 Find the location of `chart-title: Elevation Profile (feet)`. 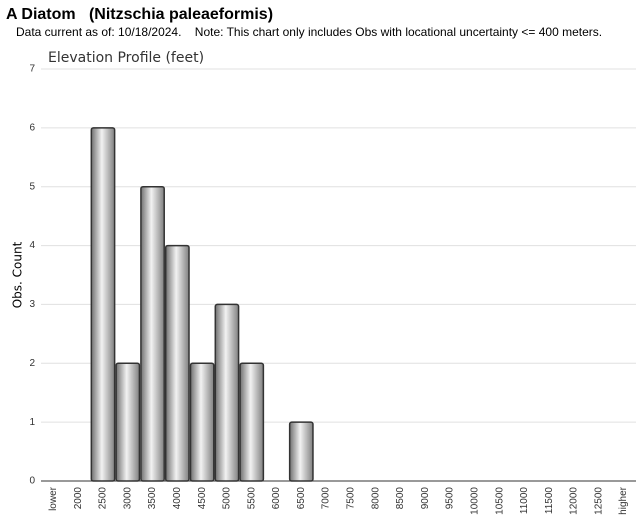

chart-title: Elevation Profile (feet) is located at coordinates (126, 58).